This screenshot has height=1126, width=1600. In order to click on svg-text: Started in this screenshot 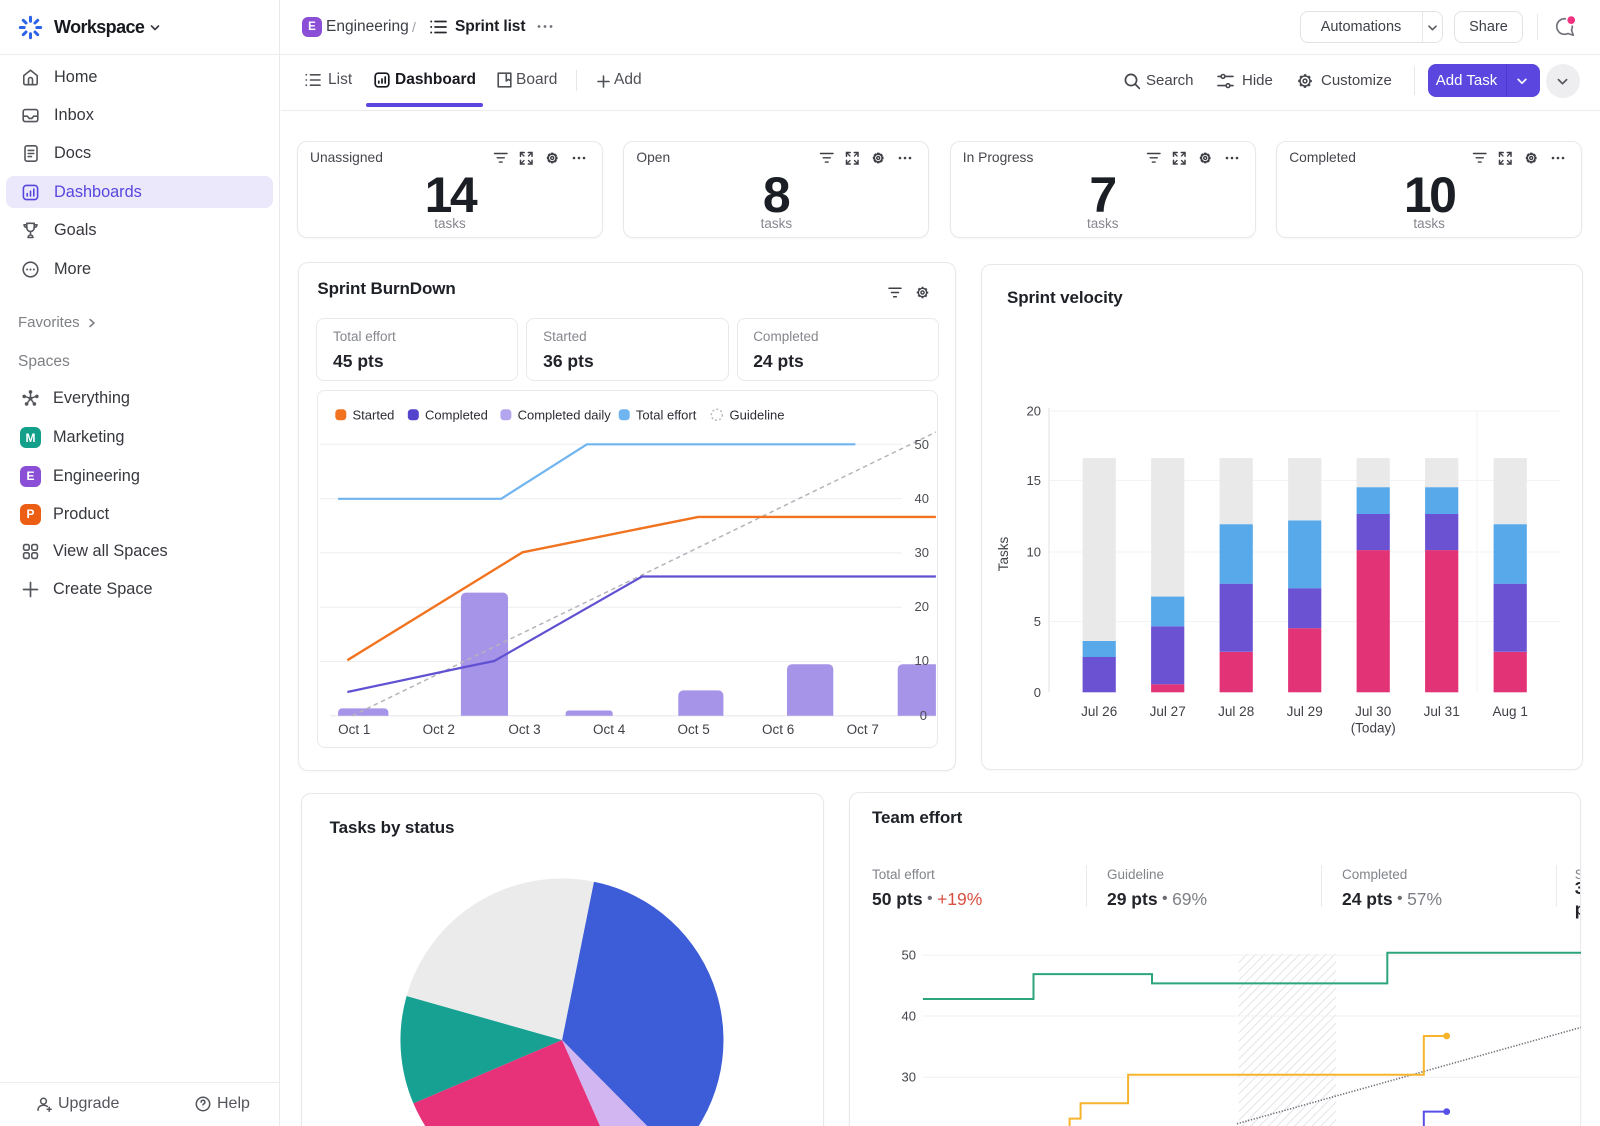, I will do `click(374, 414)`.